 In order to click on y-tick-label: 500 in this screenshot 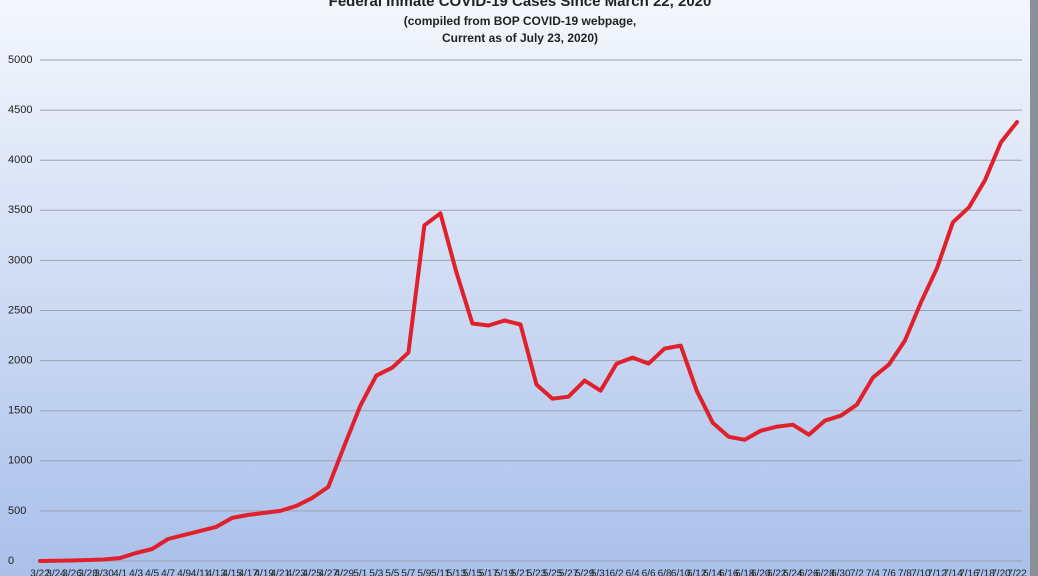, I will do `click(17, 511)`.